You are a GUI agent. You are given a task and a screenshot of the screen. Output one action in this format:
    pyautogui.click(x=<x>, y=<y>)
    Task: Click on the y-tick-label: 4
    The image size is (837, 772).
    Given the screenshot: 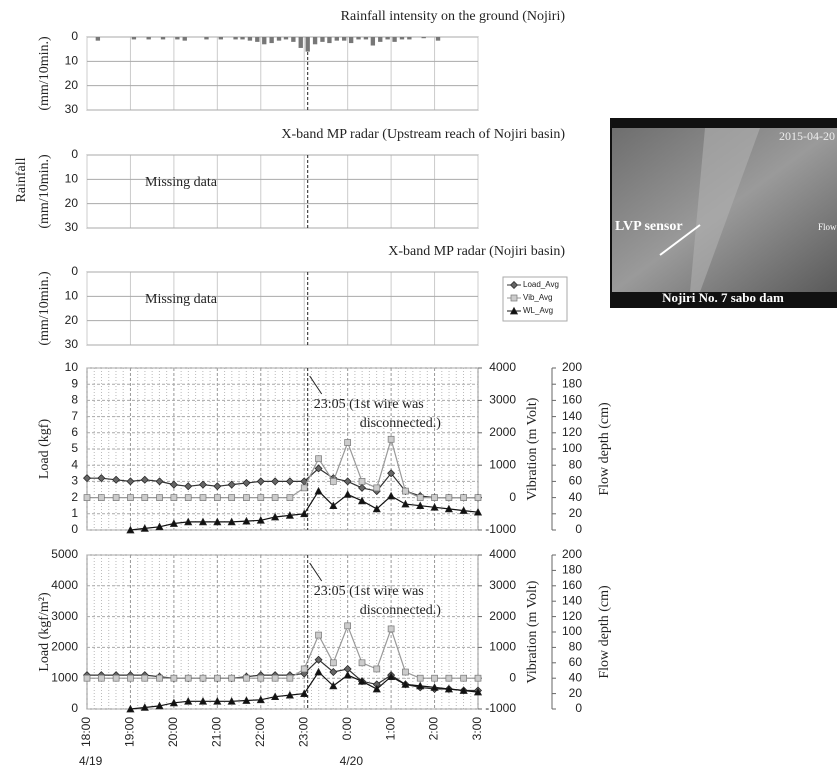 What is the action you would take?
    pyautogui.click(x=74, y=464)
    